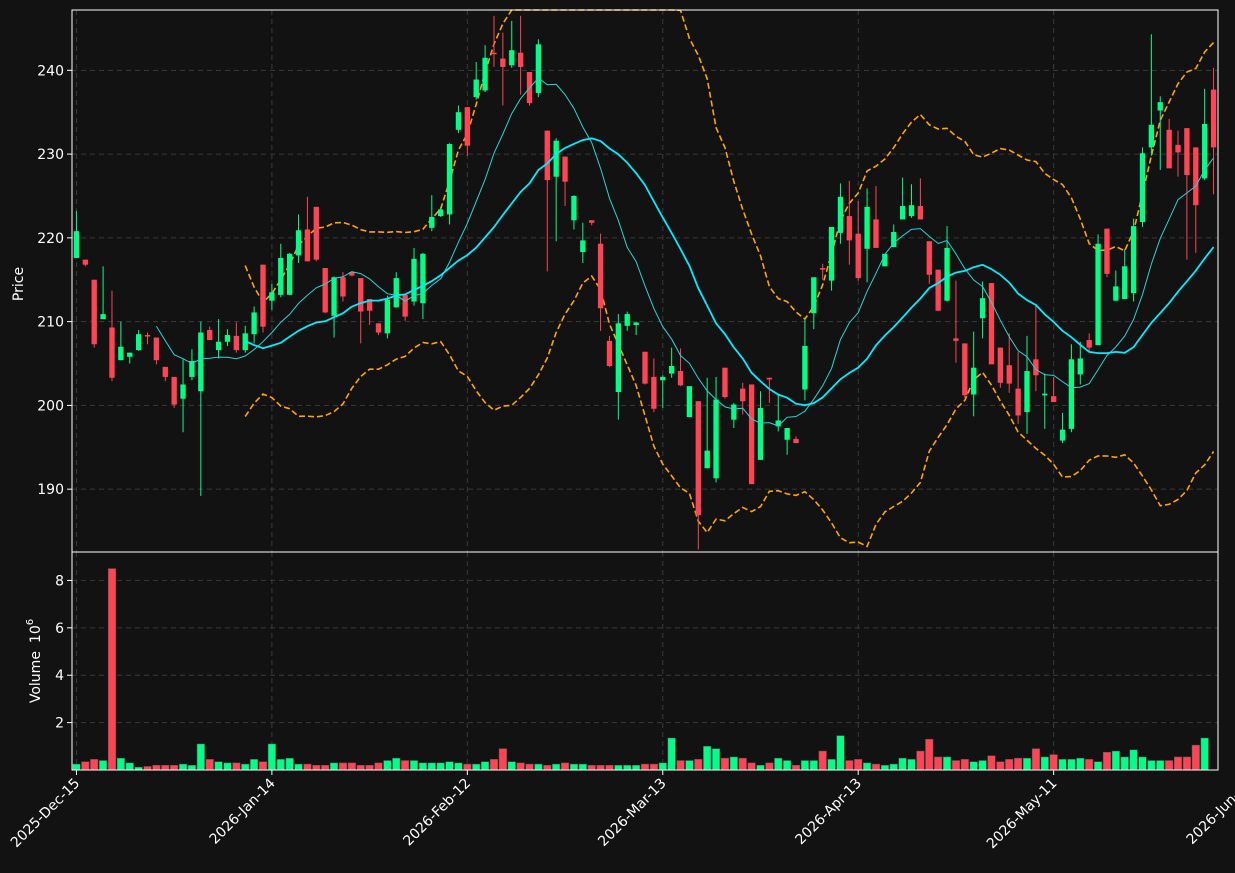 Image resolution: width=1235 pixels, height=873 pixels. I want to click on price-axis-label: Price, so click(19, 284).